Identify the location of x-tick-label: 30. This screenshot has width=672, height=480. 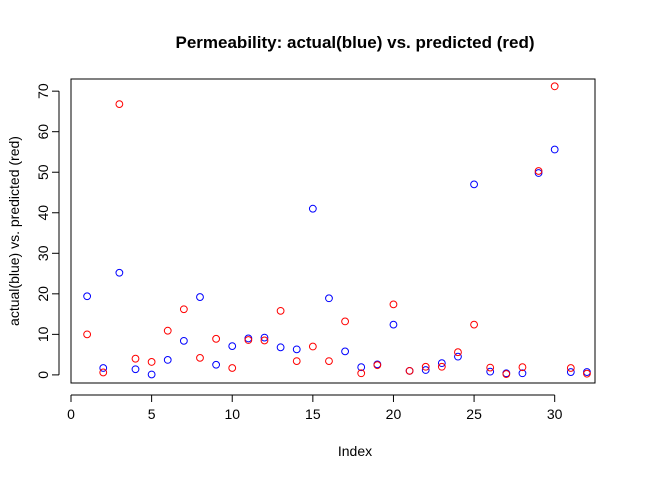
(555, 414).